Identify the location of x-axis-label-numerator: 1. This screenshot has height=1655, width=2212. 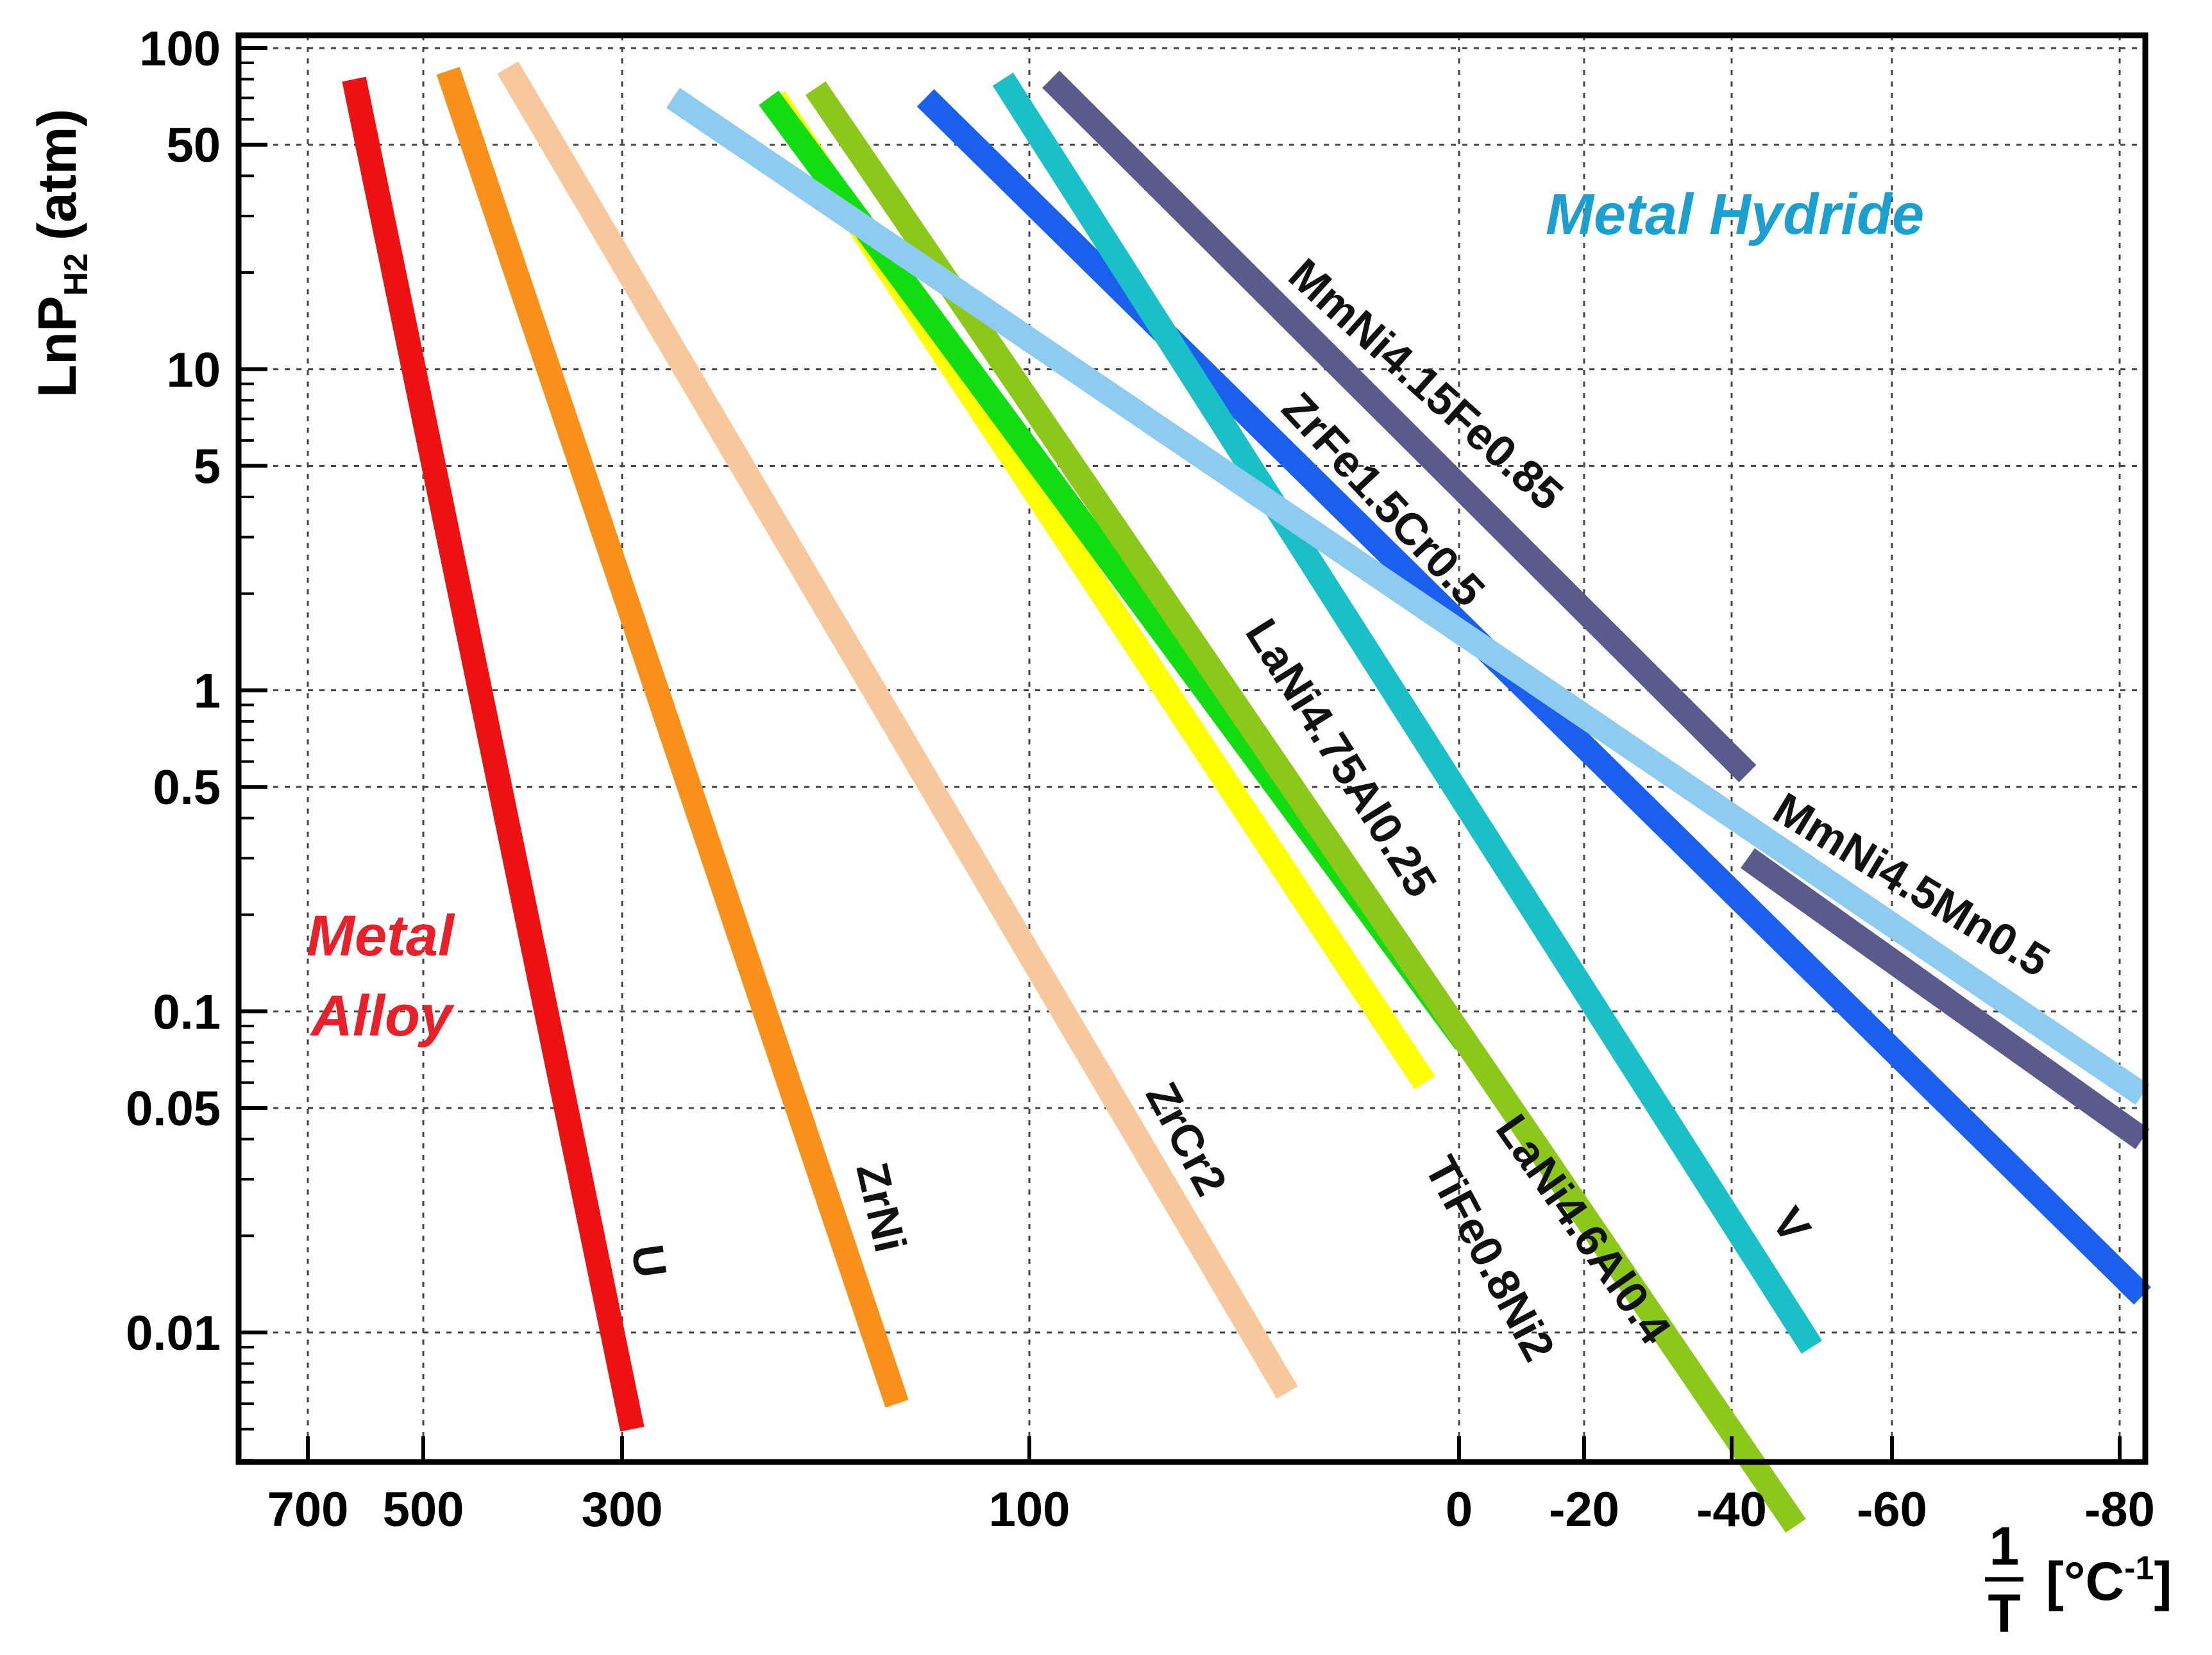
(2004, 1546).